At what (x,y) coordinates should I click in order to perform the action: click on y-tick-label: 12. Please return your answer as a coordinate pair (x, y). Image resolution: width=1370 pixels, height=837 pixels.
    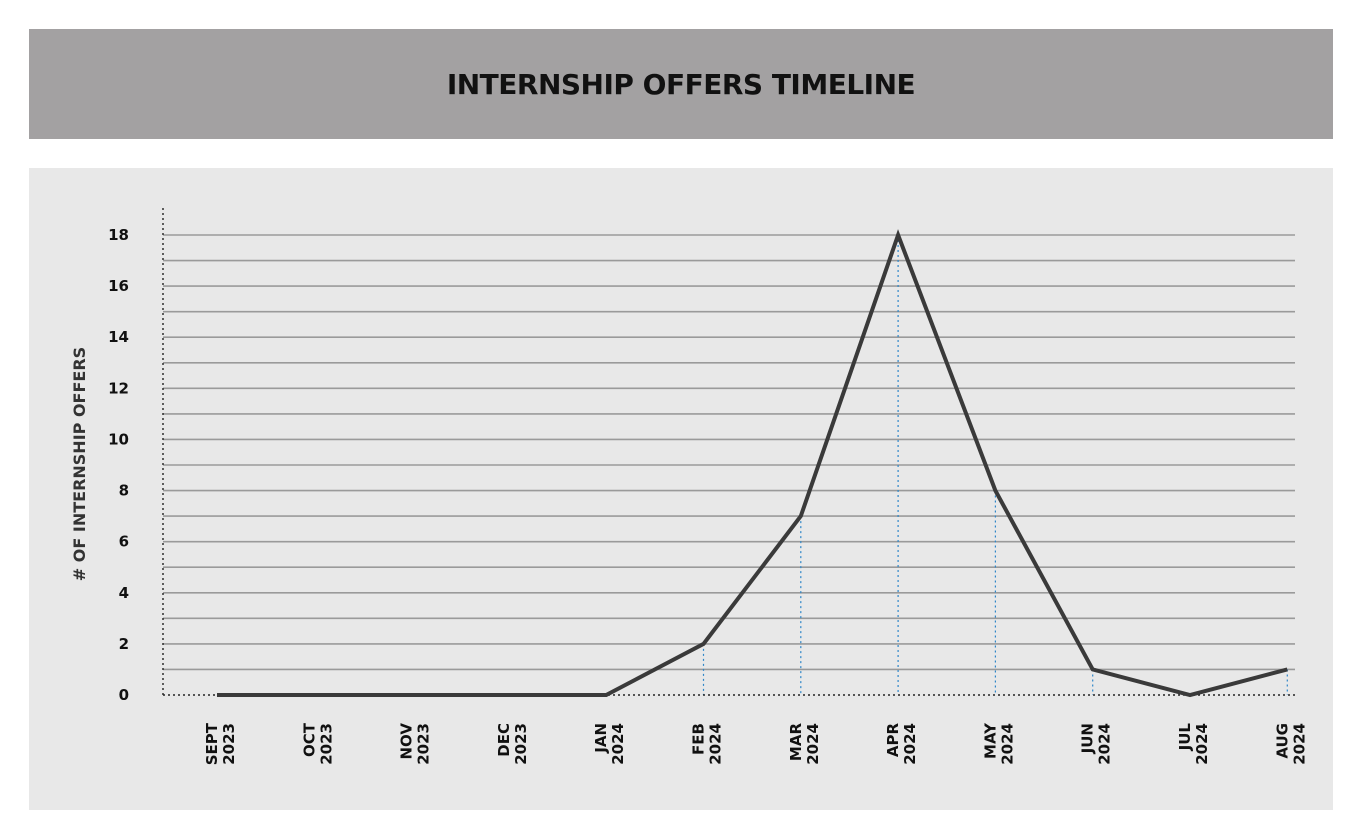
    Looking at the image, I should click on (118, 388).